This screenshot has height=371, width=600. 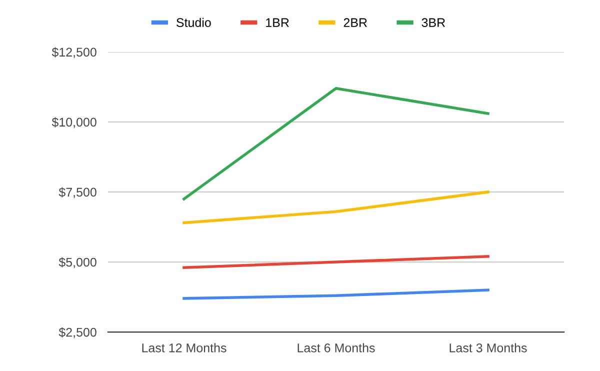 I want to click on x-tick-label: Last 12 Months, so click(x=184, y=347).